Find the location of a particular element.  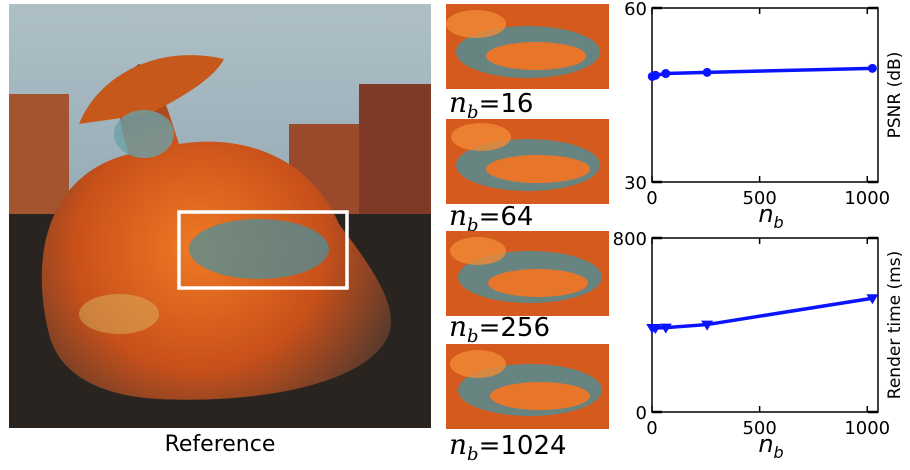

y-tick-label: 60 is located at coordinates (635, 10).